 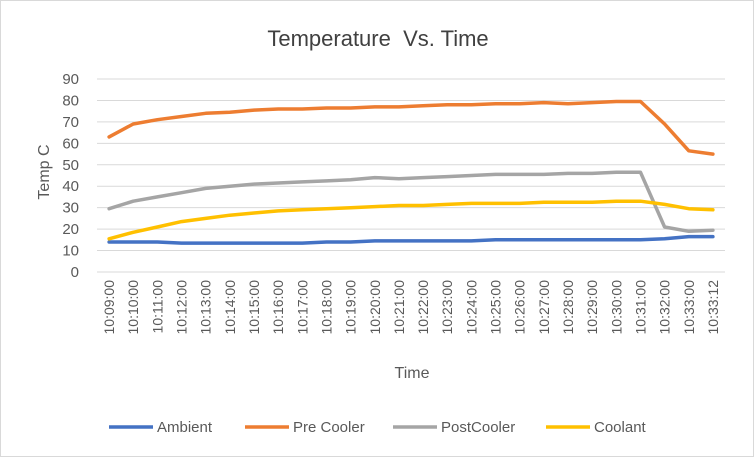 I want to click on y-axis-label: Temp C, so click(x=44, y=171).